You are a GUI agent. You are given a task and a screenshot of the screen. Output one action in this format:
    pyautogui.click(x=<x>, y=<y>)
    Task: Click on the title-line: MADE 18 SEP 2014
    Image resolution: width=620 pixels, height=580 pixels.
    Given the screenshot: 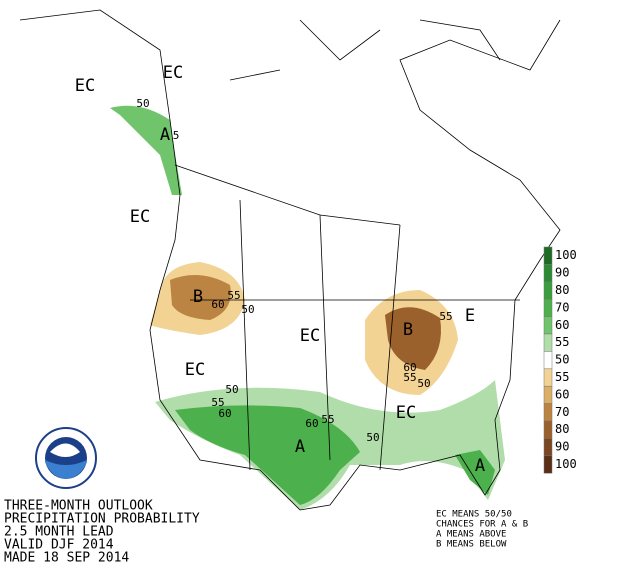 What is the action you would take?
    pyautogui.click(x=66, y=558)
    